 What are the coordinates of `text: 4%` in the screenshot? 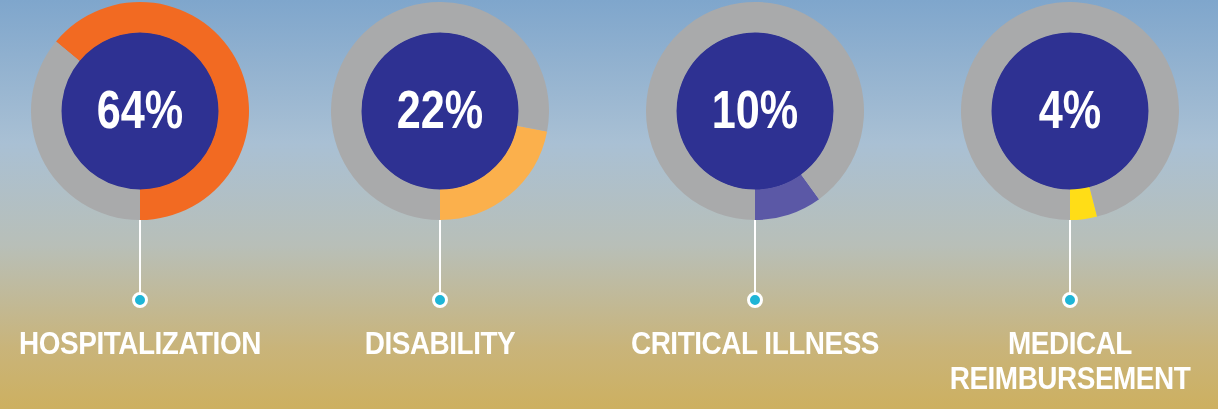 It's located at (1070, 109).